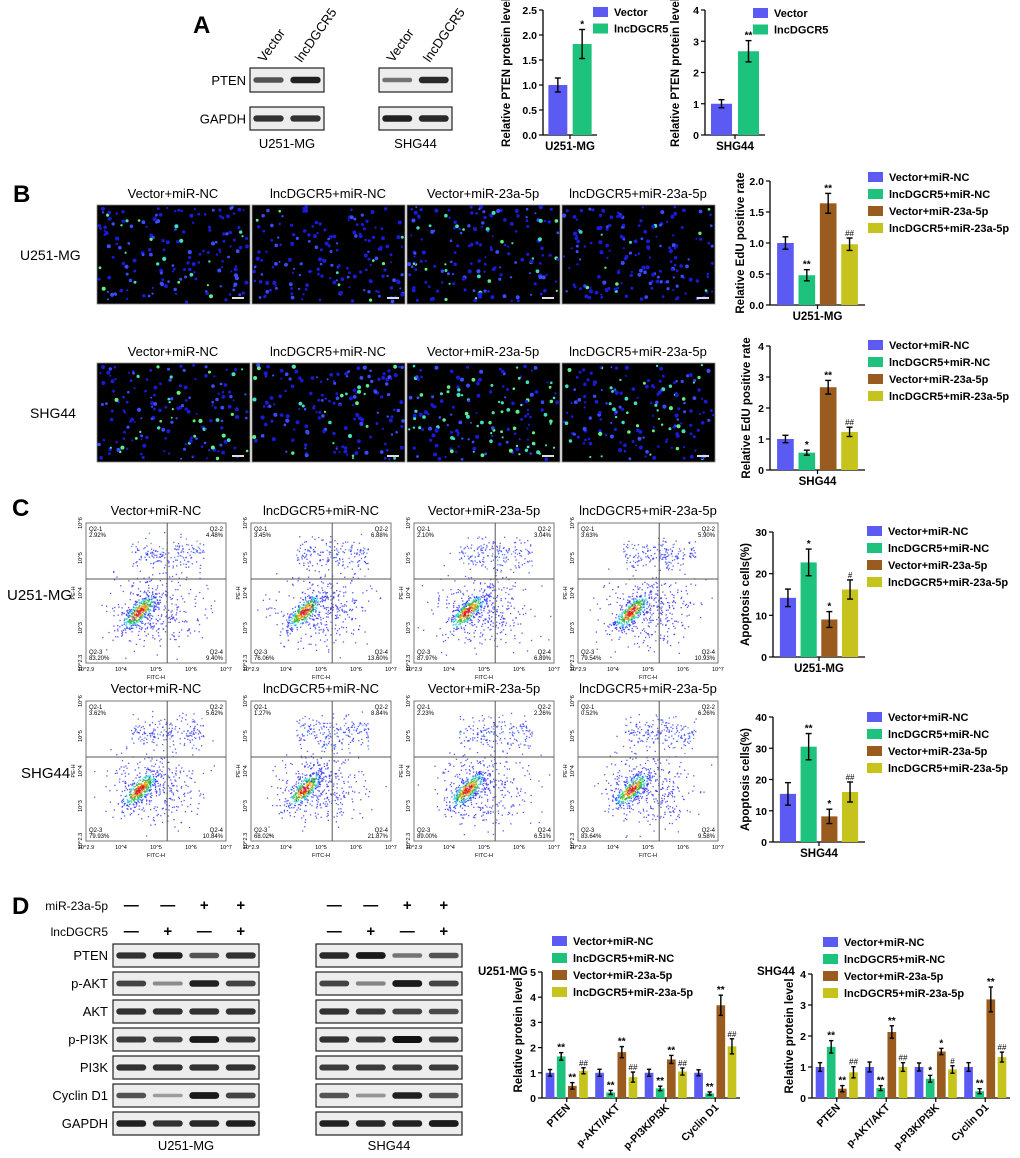  Describe the element at coordinates (240, 983) in the screenshot. I see `protein-band` at that location.